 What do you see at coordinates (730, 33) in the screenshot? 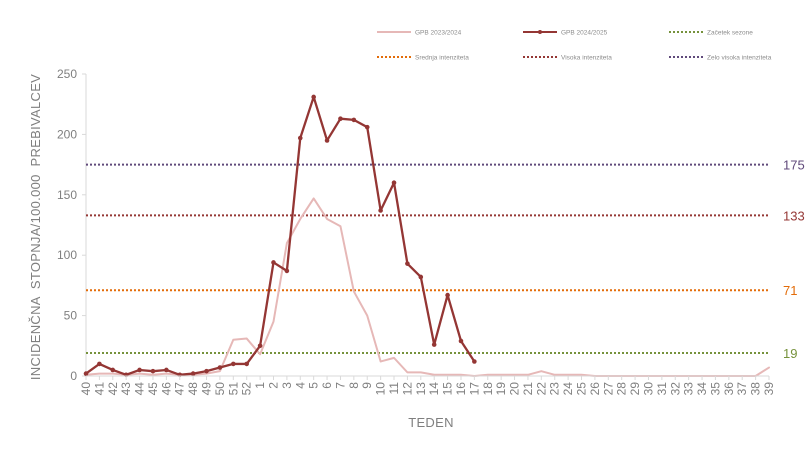
I see `legend-label: Začetek sezone` at bounding box center [730, 33].